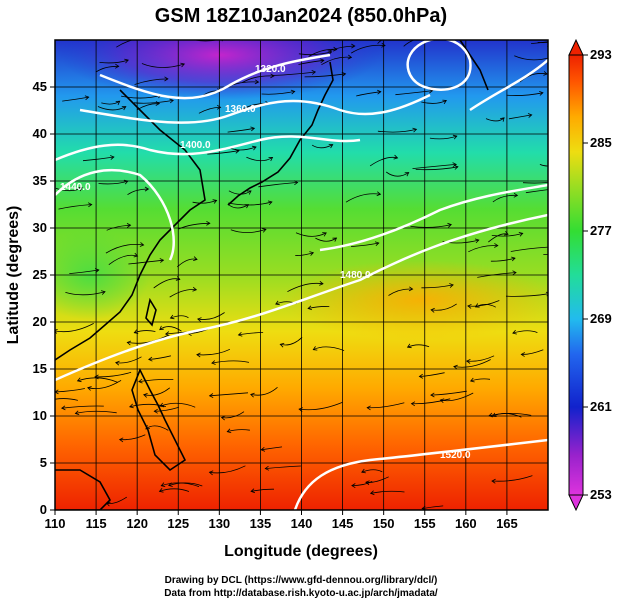 The image size is (619, 605). What do you see at coordinates (576, 503) in the screenshot?
I see `colorbar-min-arrow` at bounding box center [576, 503].